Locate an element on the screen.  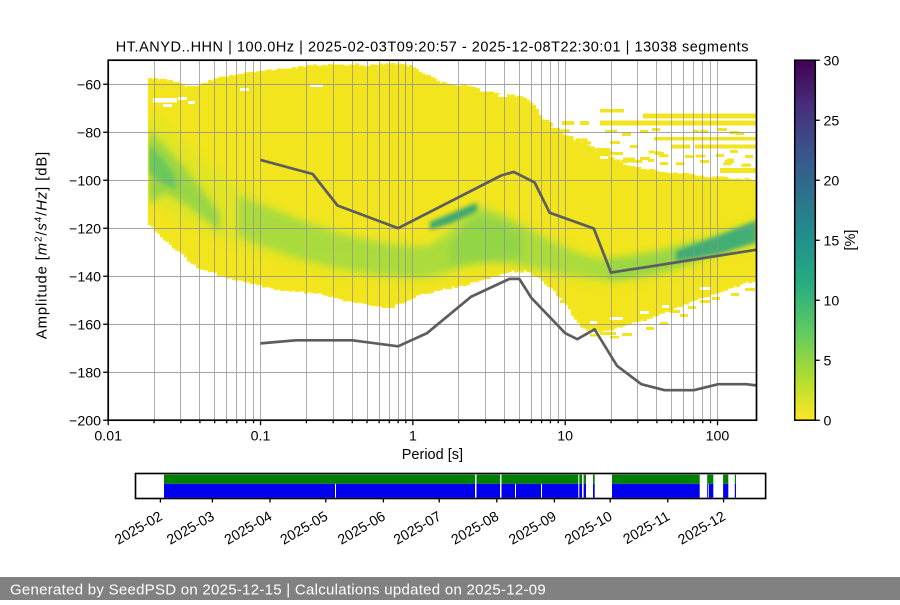
svg-text: 100 is located at coordinates (718, 437).